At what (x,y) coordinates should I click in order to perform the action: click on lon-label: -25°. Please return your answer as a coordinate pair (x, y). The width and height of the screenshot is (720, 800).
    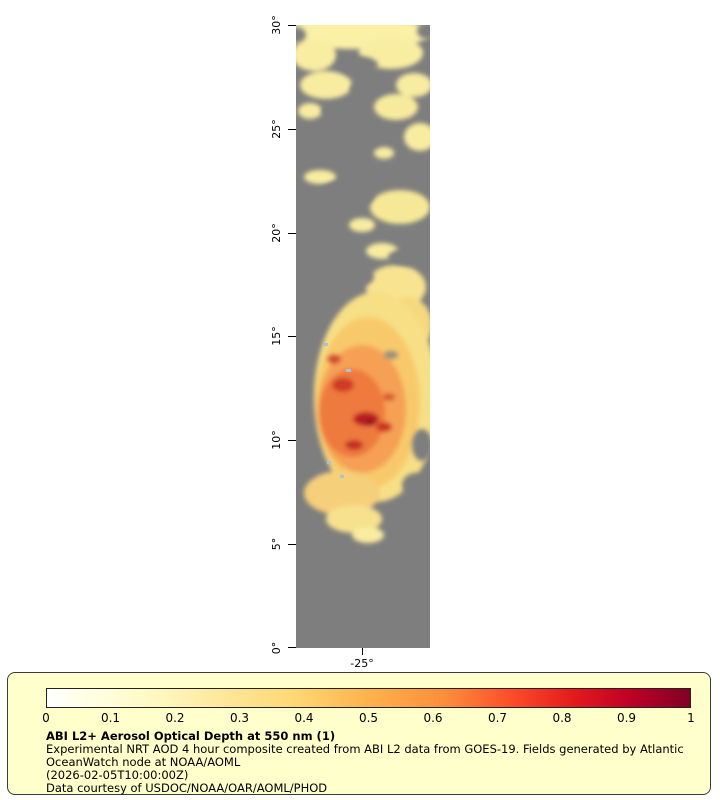
    Looking at the image, I should click on (362, 663).